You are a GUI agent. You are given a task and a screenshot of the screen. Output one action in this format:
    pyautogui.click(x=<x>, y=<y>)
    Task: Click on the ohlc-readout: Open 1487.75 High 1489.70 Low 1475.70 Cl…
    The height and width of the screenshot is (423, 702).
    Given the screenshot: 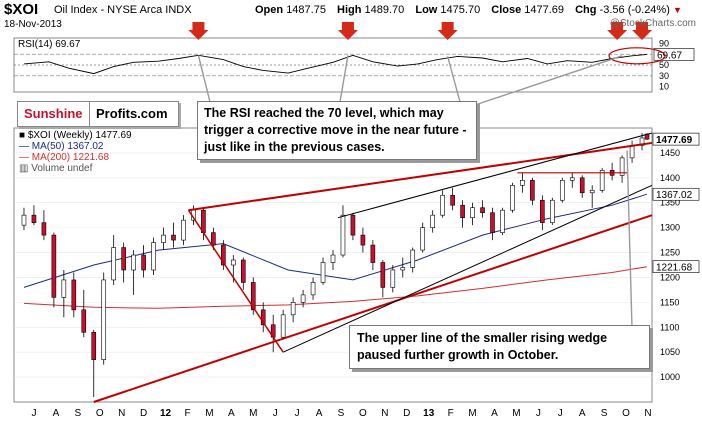 What is the action you would take?
    pyautogui.click(x=468, y=10)
    